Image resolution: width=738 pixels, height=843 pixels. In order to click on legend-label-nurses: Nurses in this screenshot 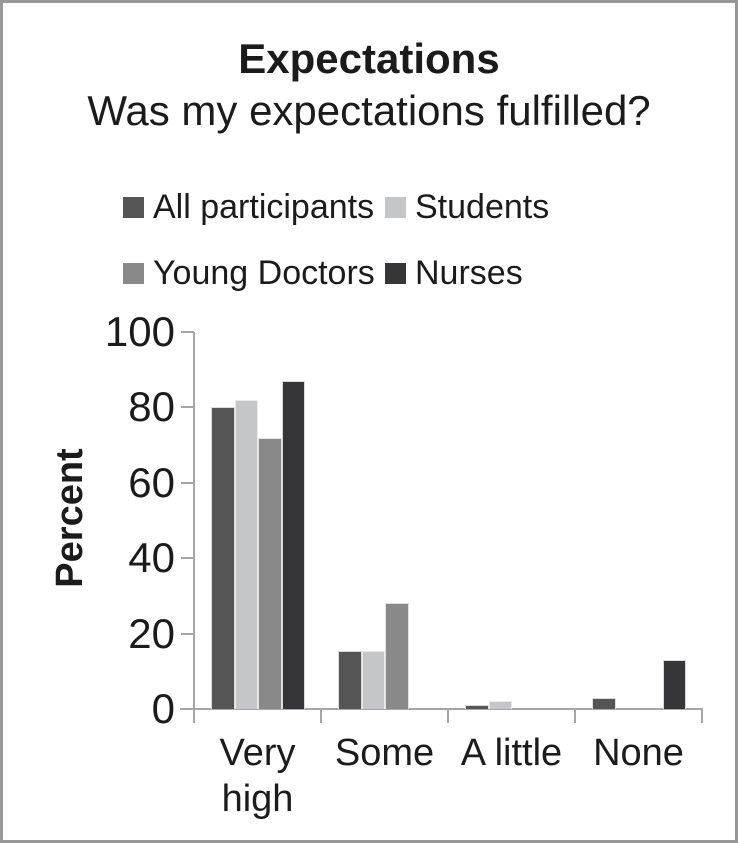, I will do `click(469, 272)`.